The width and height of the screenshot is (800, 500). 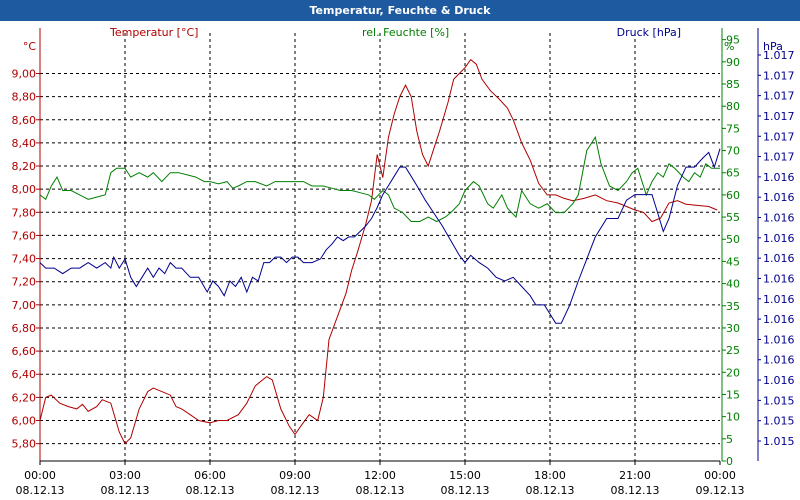 What do you see at coordinates (773, 46) in the screenshot?
I see `pressure-axis-unit: hPa` at bounding box center [773, 46].